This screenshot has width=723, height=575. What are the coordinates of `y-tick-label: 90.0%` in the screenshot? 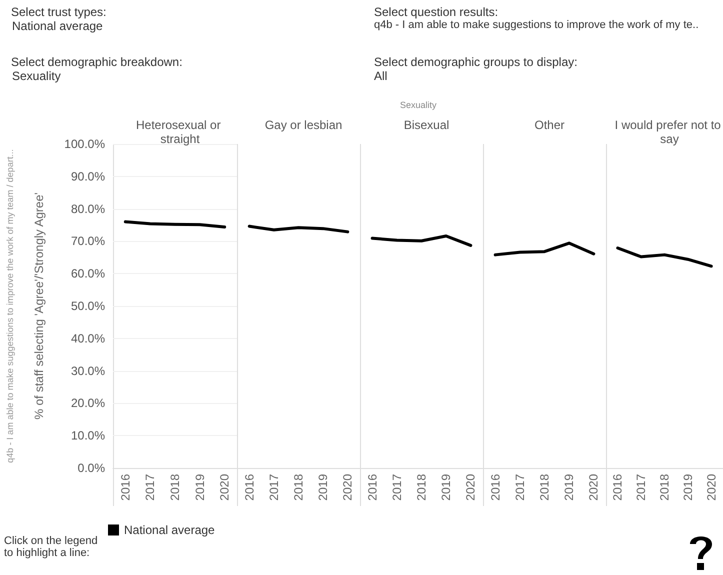 It's located at (88, 176).